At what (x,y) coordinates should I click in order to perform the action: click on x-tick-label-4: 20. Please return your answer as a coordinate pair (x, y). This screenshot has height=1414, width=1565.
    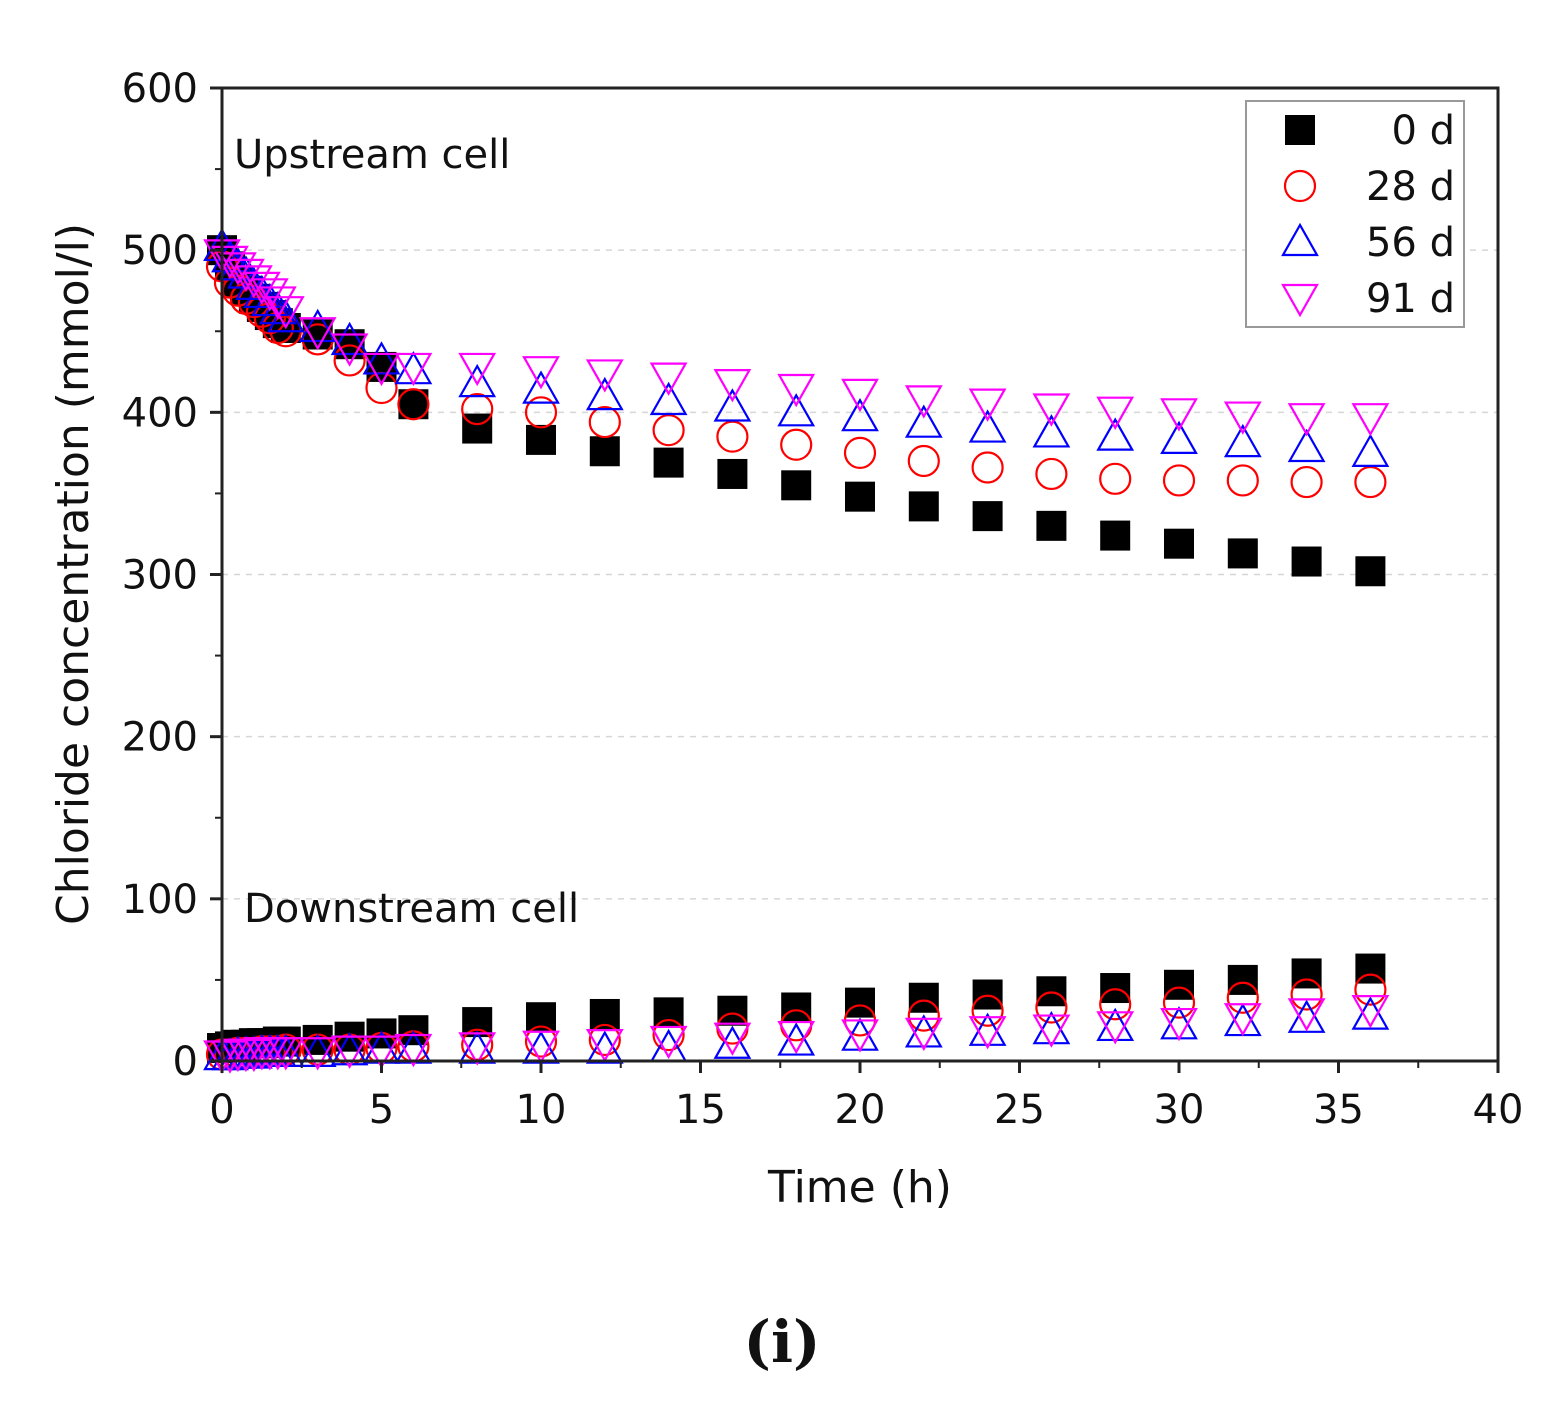
    Looking at the image, I should click on (860, 1110).